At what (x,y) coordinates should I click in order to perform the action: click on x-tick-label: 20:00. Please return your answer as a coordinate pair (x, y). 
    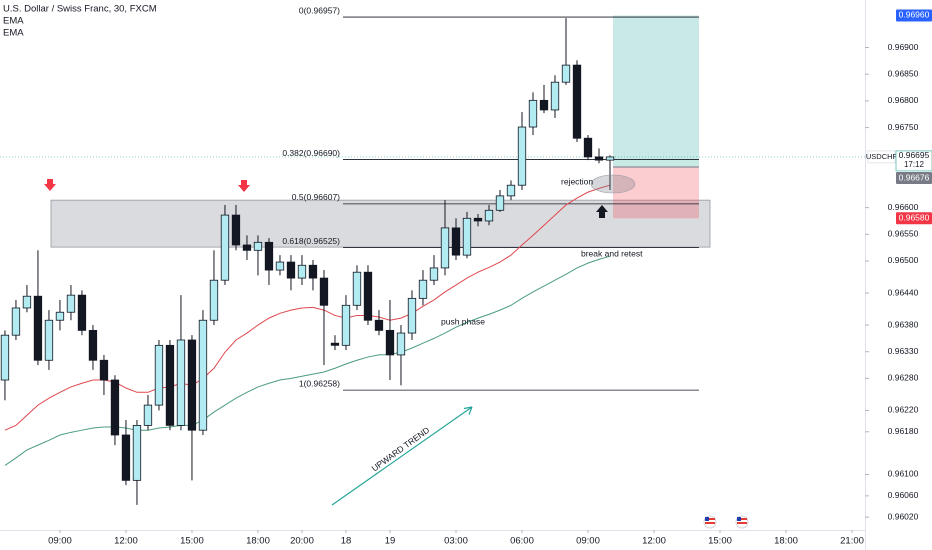
    Looking at the image, I should click on (302, 541).